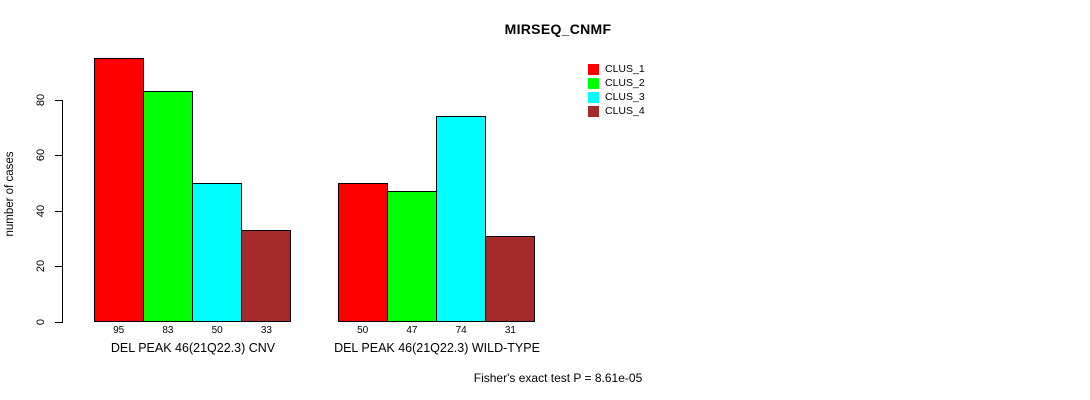 Image resolution: width=1090 pixels, height=400 pixels. Describe the element at coordinates (41, 155) in the screenshot. I see `y-tick-label: 60` at that location.